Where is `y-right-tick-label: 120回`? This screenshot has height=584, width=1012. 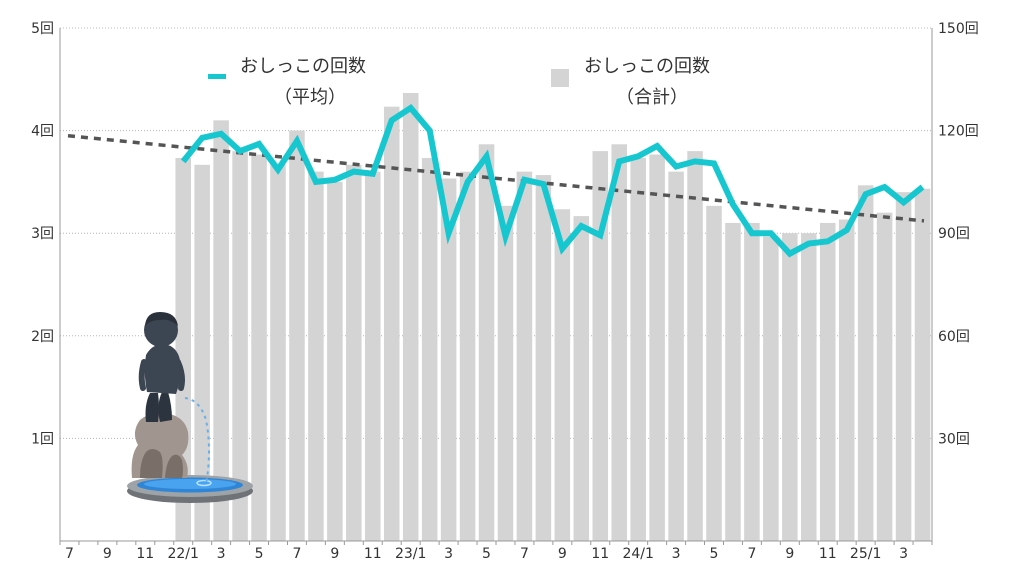 y-right-tick-label: 120回 is located at coordinates (958, 132).